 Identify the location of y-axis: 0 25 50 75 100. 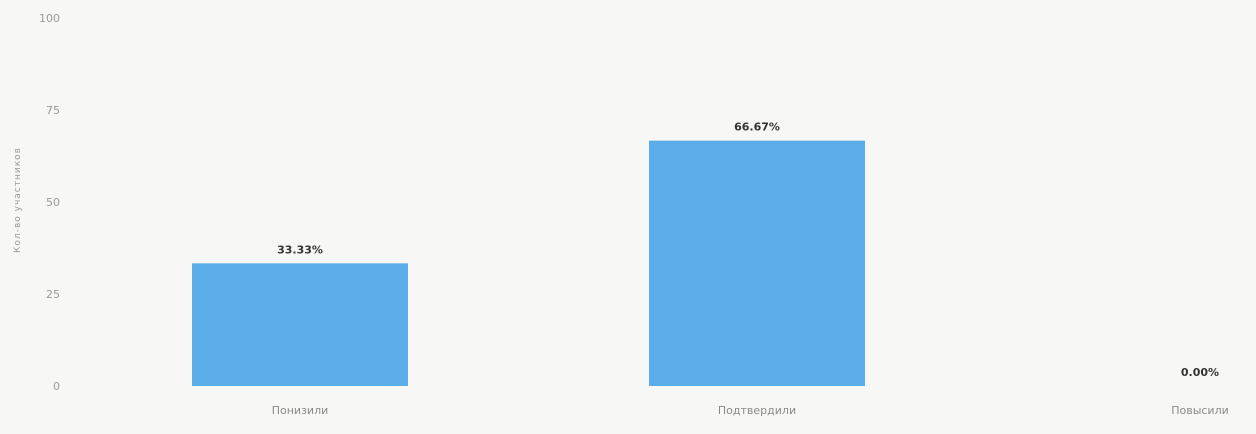
(49, 202).